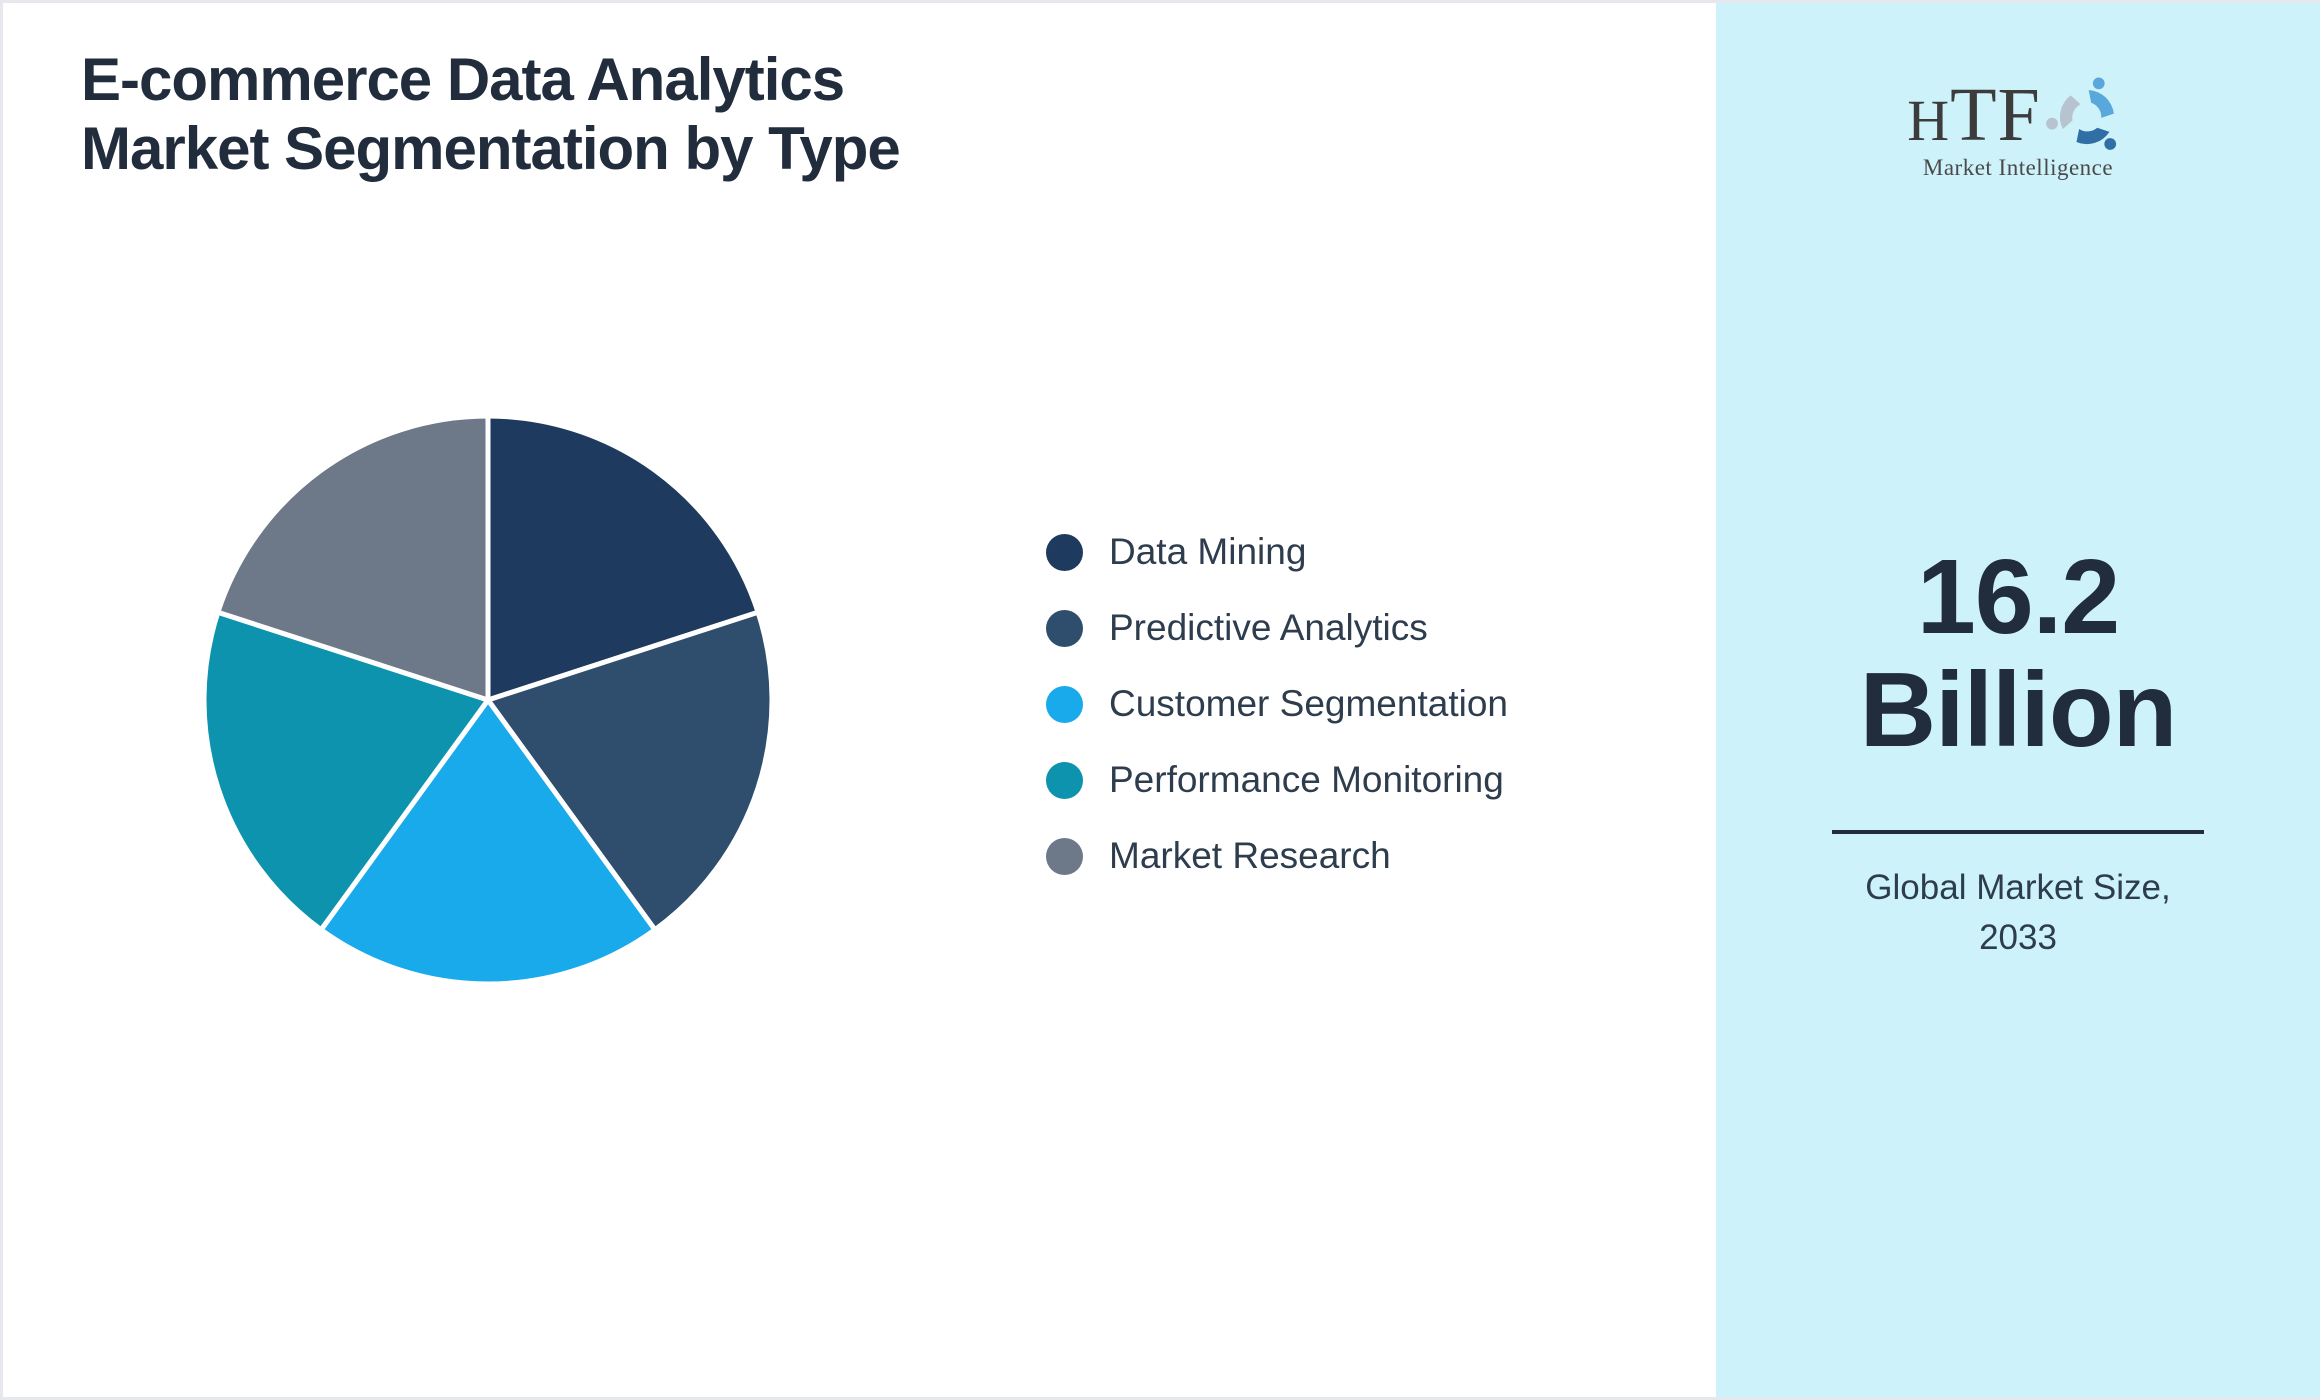  I want to click on legend-row: Performance Monitoring, so click(1277, 780).